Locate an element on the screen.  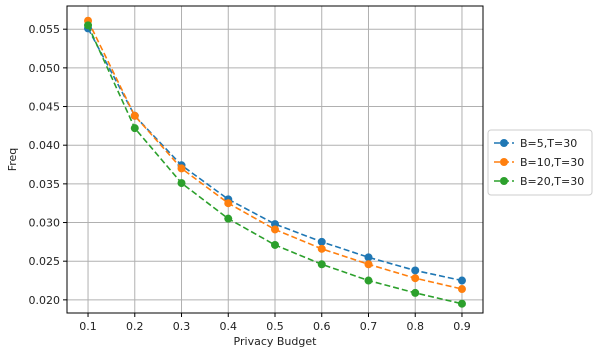
y-tick-label: 0.020 is located at coordinates (45, 300).